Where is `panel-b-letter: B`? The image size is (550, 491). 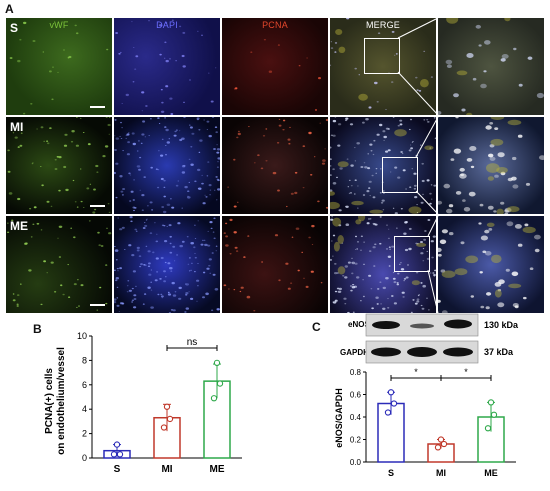 panel-b-letter: B is located at coordinates (37, 329).